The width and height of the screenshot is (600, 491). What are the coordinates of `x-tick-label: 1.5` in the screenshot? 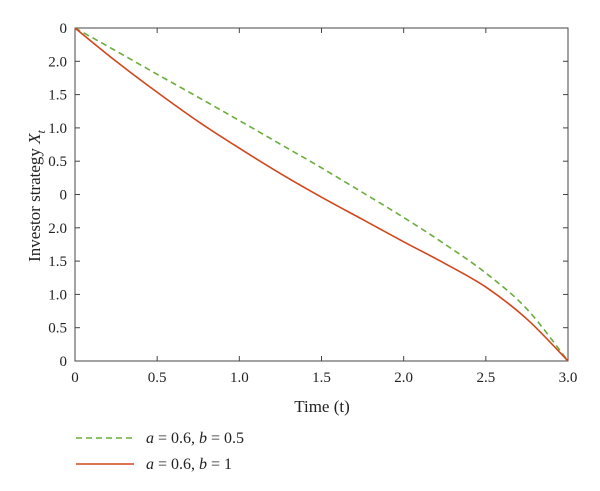 It's located at (321, 378).